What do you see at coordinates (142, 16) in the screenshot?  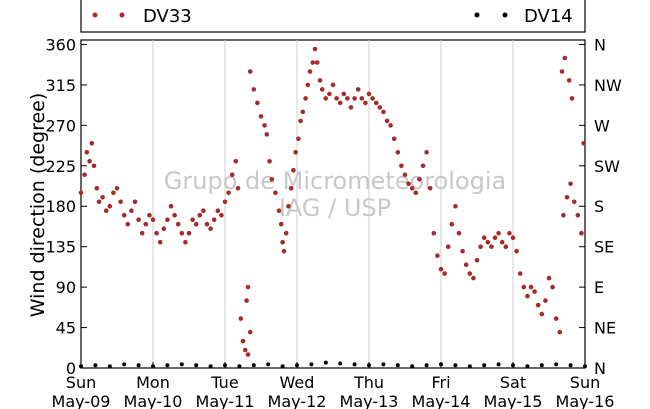 I see `legend-entry-dv33: DV33` at bounding box center [142, 16].